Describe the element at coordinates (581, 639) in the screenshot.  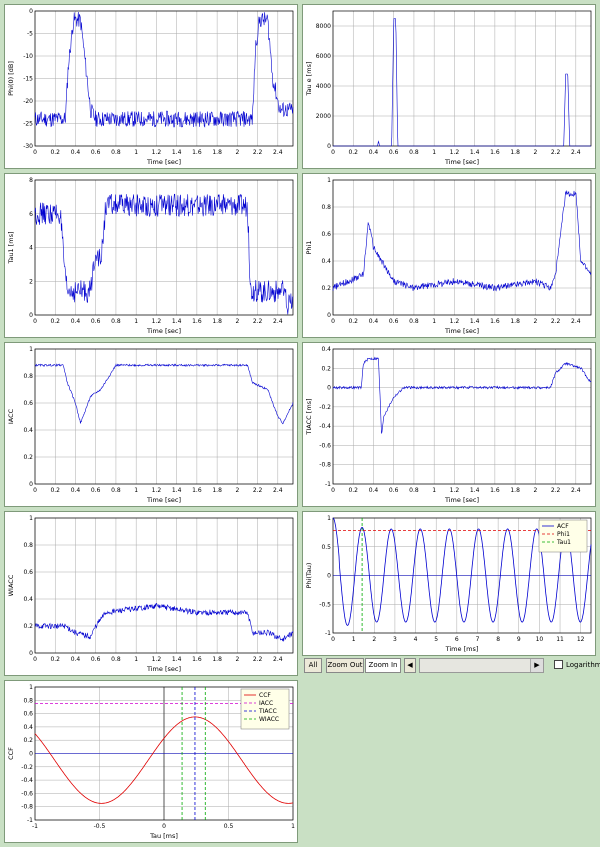
I see `x-tick-label: 12` at that location.